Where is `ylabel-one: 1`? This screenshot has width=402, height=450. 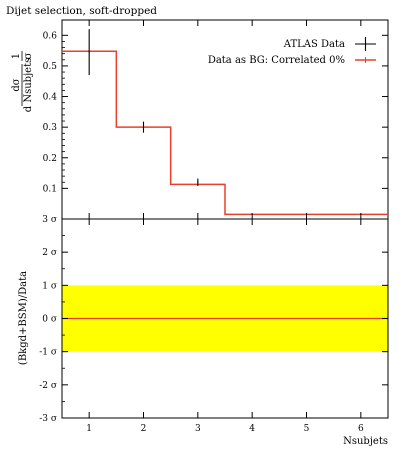 ylabel-one: 1 is located at coordinates (16, 56).